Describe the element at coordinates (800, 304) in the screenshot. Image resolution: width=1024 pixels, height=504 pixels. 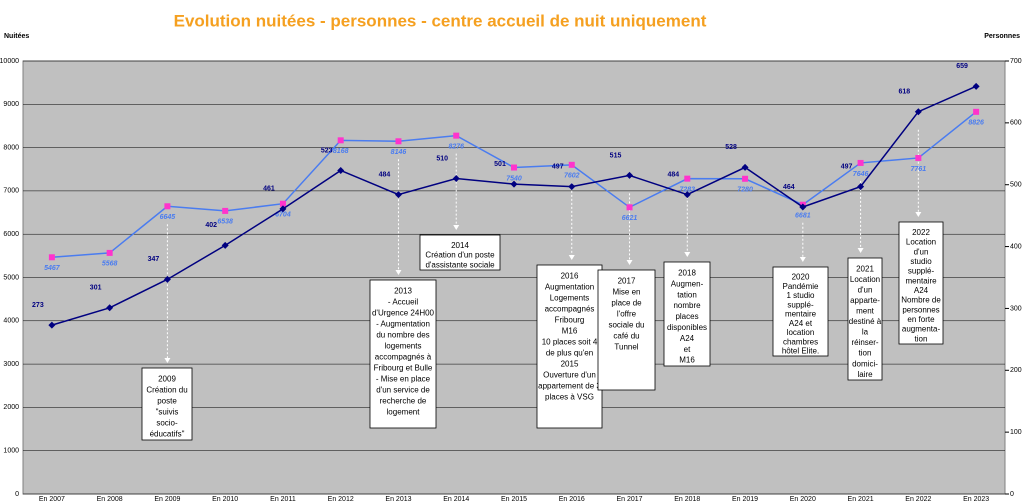
I see `annotation-text: supplé-` at that location.